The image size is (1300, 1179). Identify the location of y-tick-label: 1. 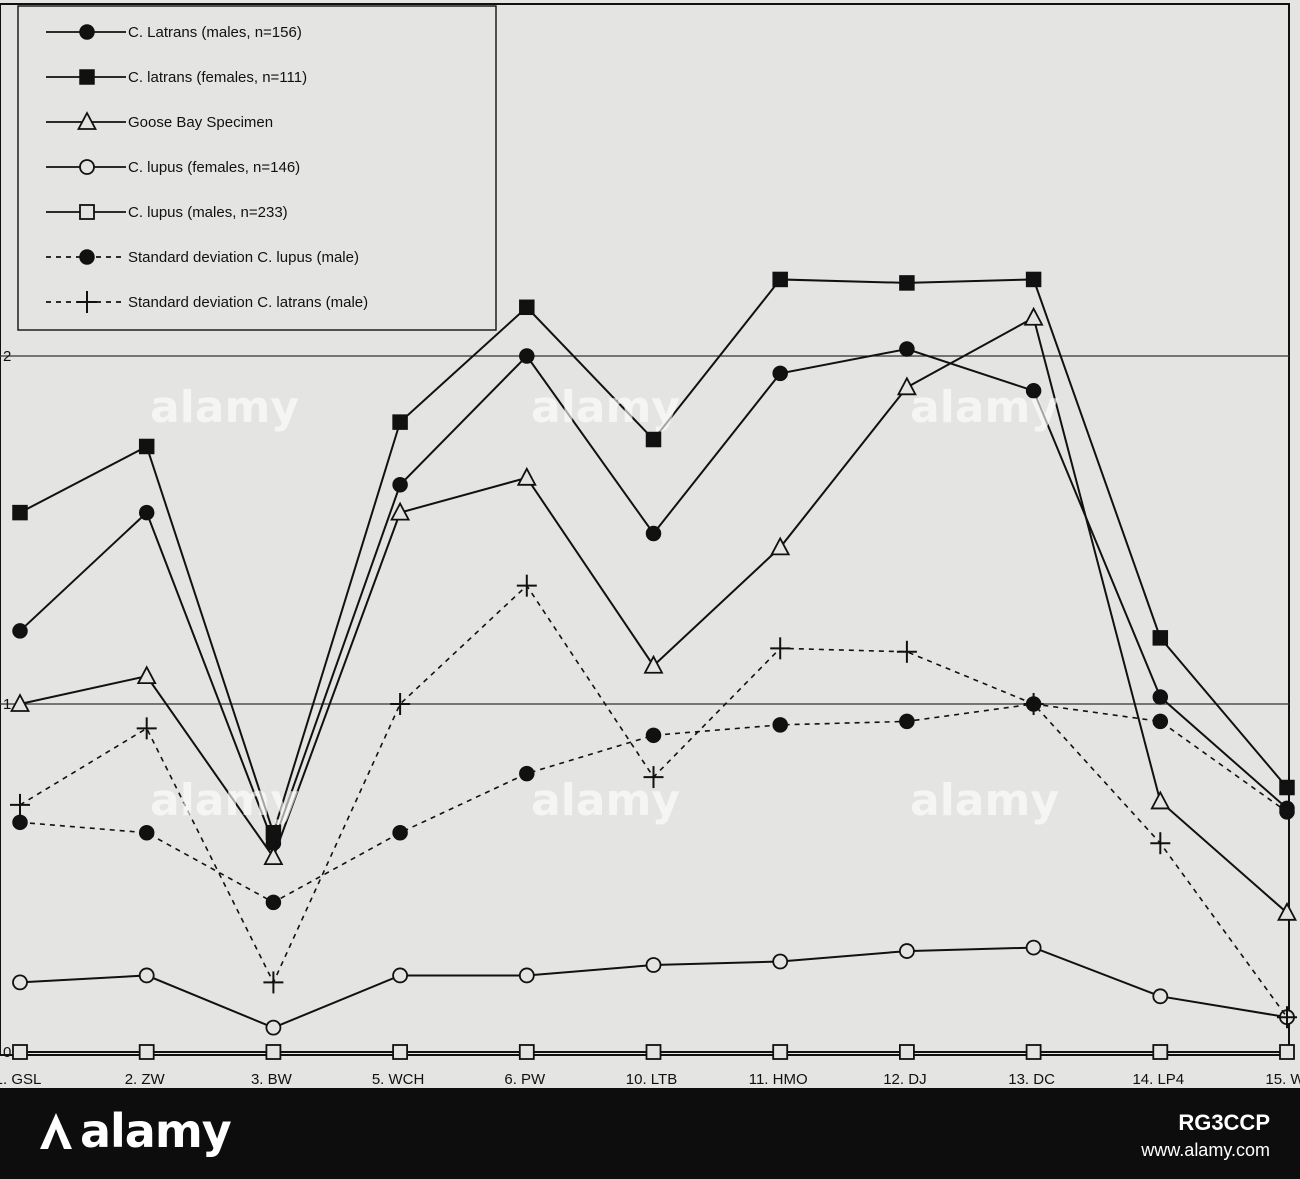
(7, 704).